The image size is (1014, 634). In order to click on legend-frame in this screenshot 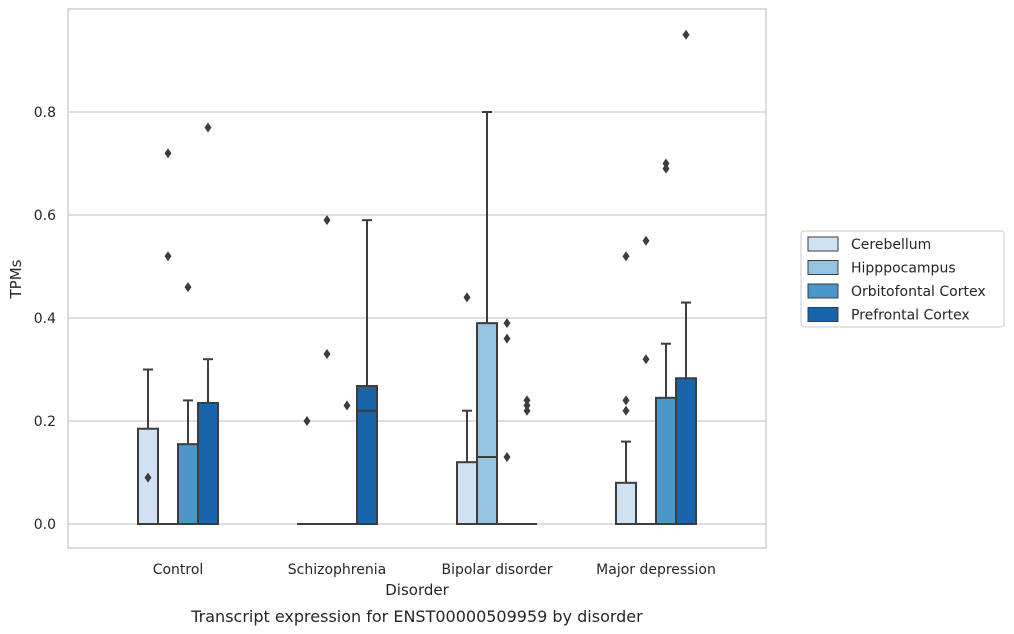, I will do `click(902, 279)`.